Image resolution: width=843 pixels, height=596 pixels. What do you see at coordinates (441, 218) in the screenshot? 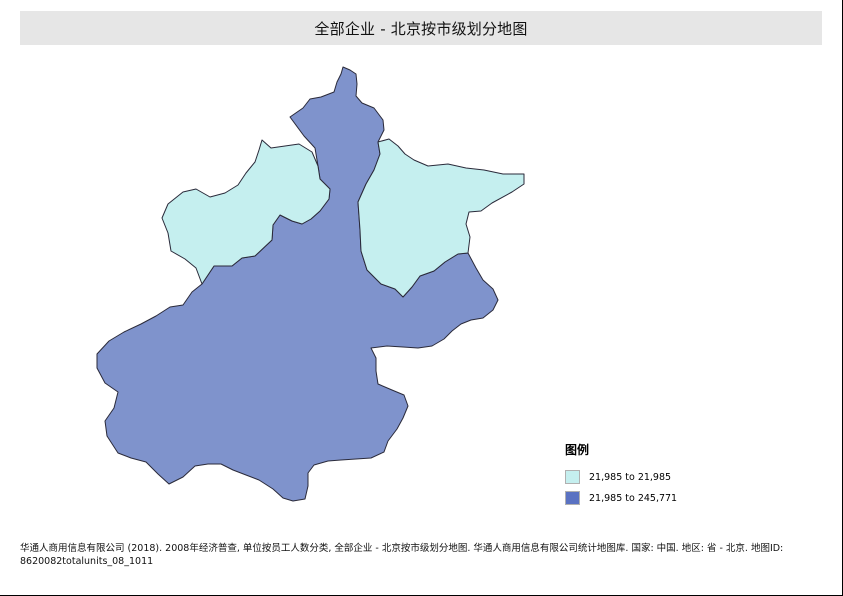
I see `map-region-east` at bounding box center [441, 218].